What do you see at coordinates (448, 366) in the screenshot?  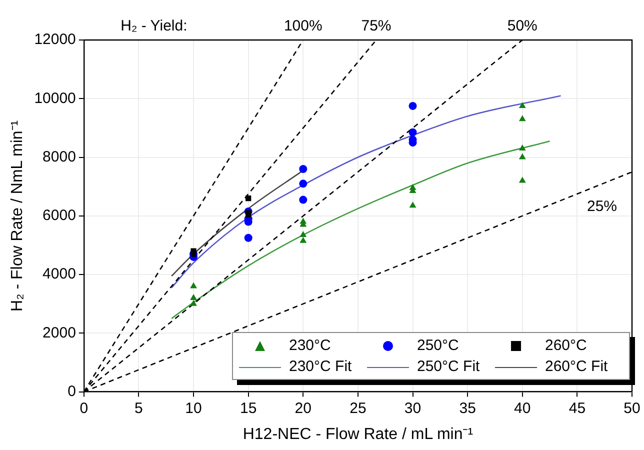 I see `legend-label: 250°C Fit` at bounding box center [448, 366].